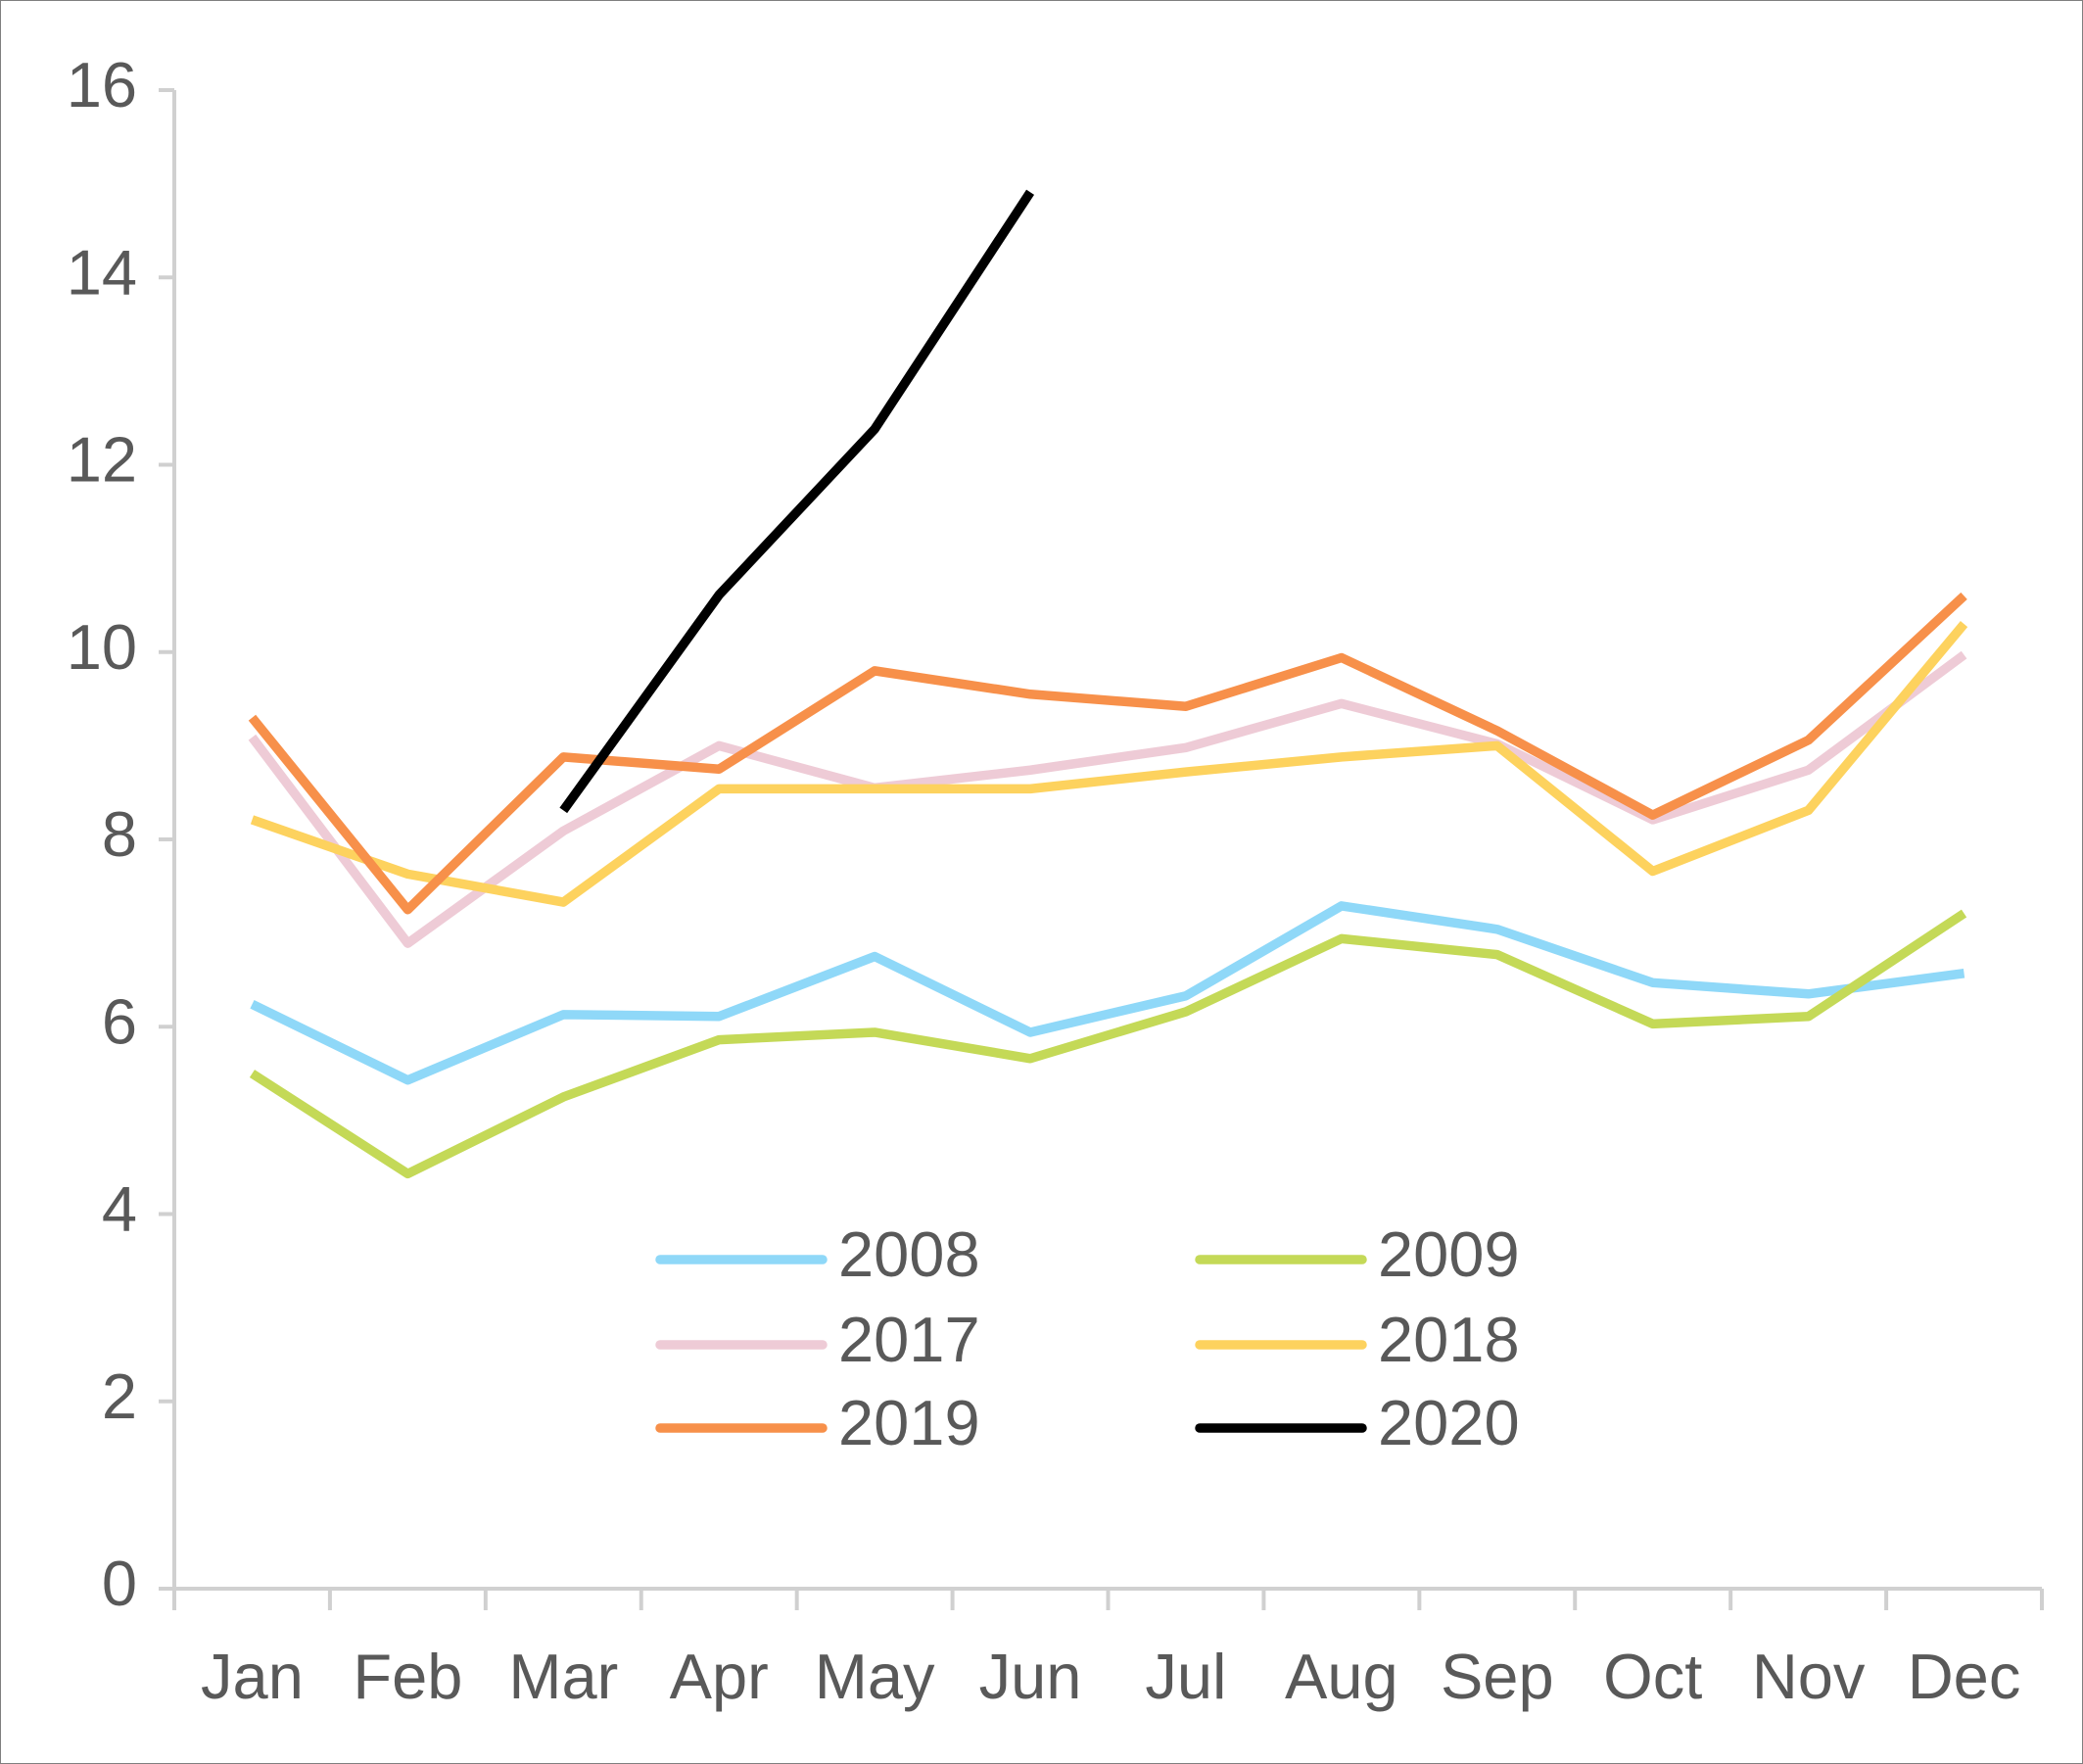  What do you see at coordinates (120, 1021) in the screenshot?
I see `y-tick-label: 6` at bounding box center [120, 1021].